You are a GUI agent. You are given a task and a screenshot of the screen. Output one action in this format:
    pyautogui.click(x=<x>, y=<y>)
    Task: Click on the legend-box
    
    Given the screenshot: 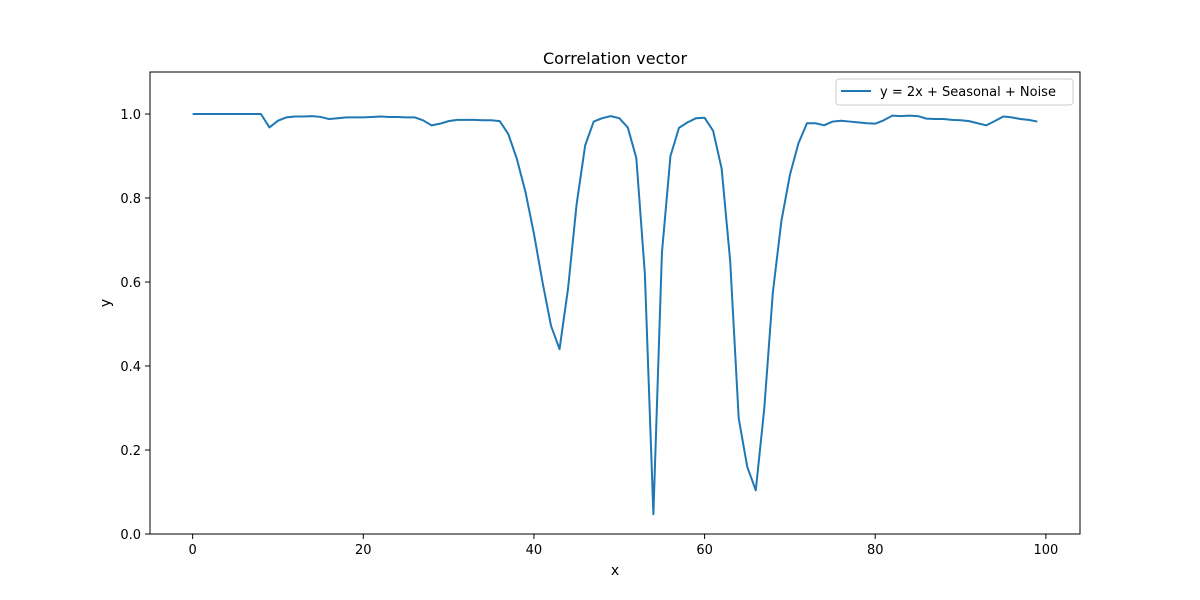 What is the action you would take?
    pyautogui.click(x=954, y=92)
    